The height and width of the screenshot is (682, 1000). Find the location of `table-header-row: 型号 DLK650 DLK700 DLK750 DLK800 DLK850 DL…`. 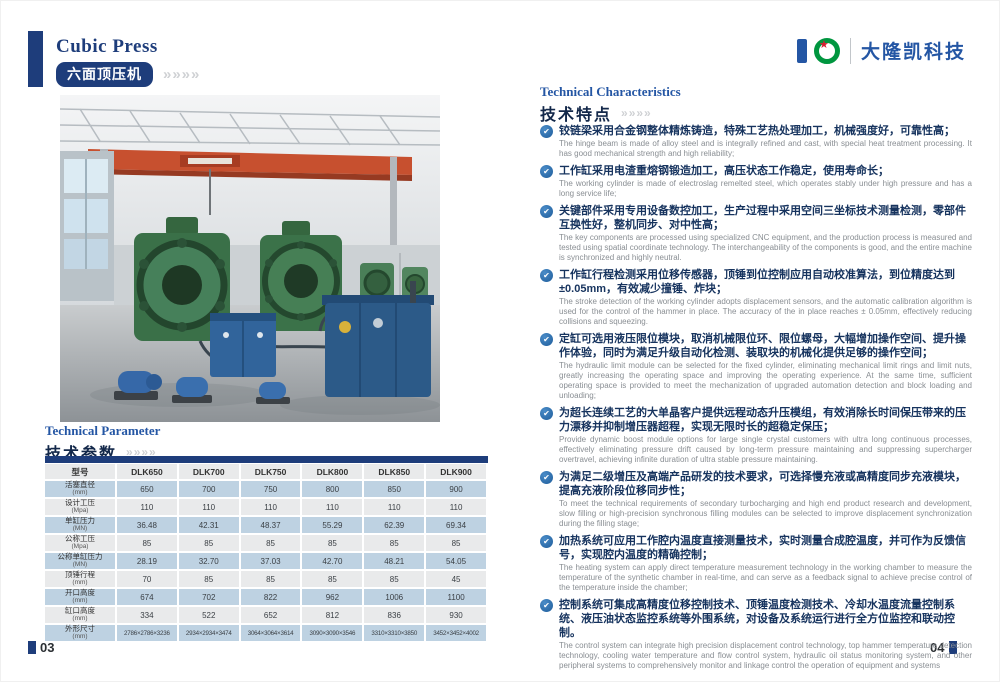

table-header-row: 型号 DLK650 DLK700 DLK750 DLK800 DLK850 DL… is located at coordinates (266, 472).